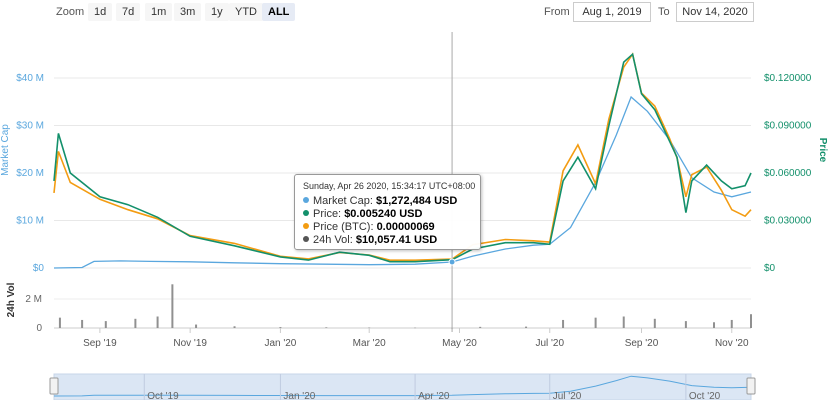 This screenshot has height=400, width=830. What do you see at coordinates (333, 240) in the screenshot?
I see `tooltip-label: 24h Vol:` at bounding box center [333, 240].